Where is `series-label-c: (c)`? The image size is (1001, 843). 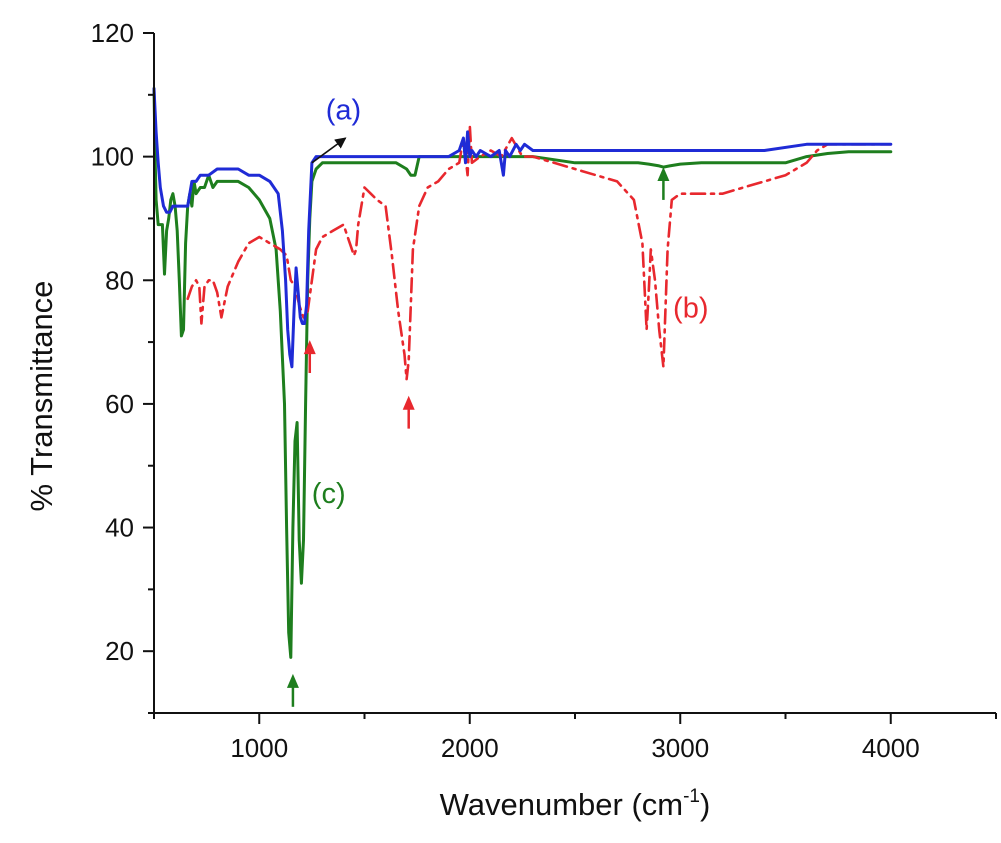 series-label-c: (c) is located at coordinates (329, 494).